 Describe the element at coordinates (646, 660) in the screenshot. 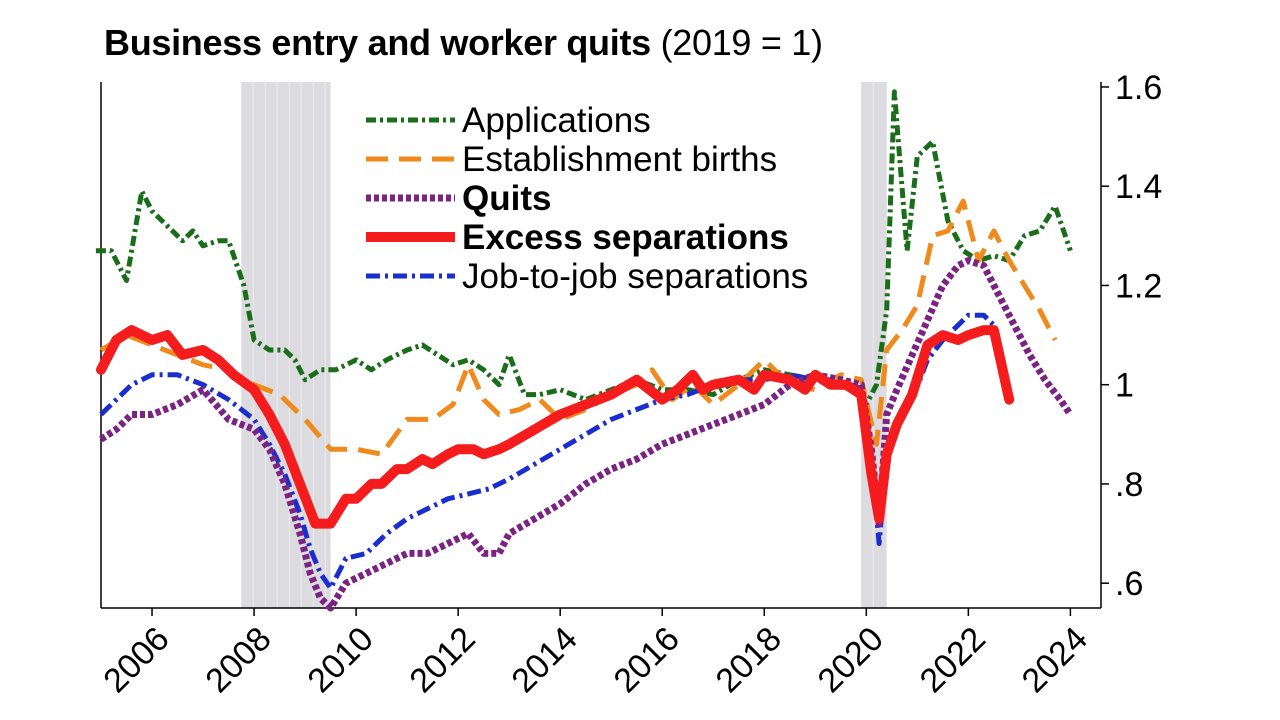

I see `x-tick-label: 2016` at that location.